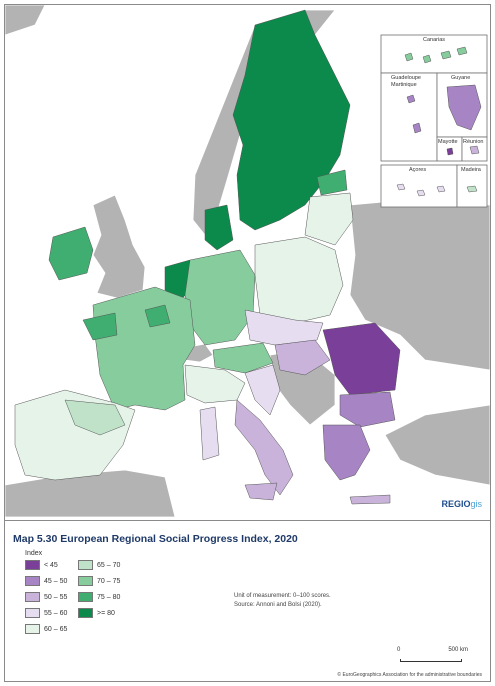 This screenshot has height=686, width=495. Describe the element at coordinates (414, 114) in the screenshot. I see `guadeloupe-islands` at that location.